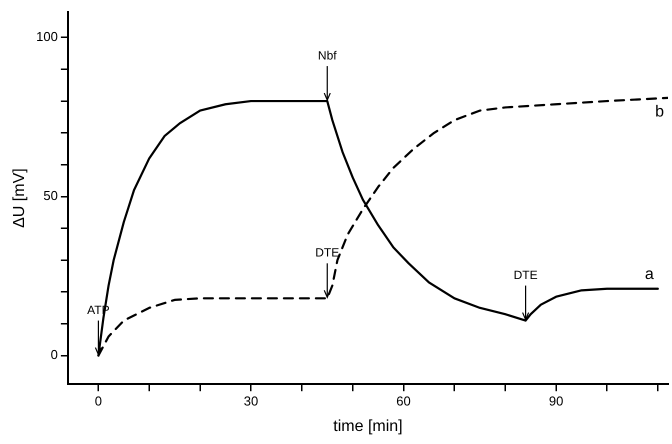 This screenshot has height=444, width=672. Describe the element at coordinates (649, 275) in the screenshot. I see `series-label: a` at that location.